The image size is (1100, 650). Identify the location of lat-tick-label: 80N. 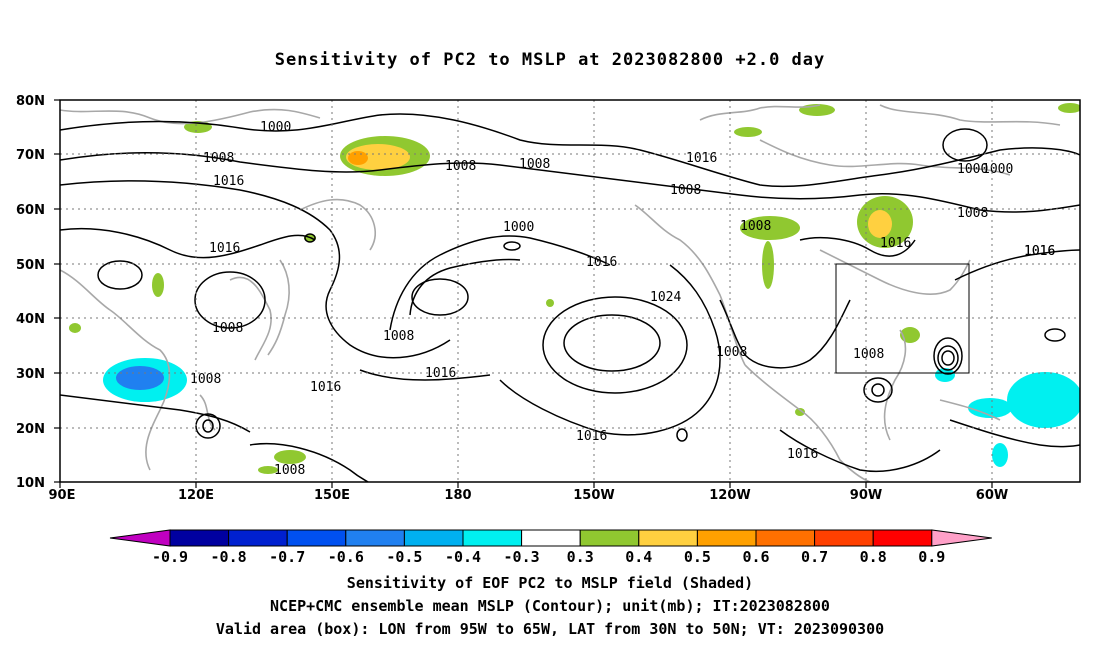
(30, 101).